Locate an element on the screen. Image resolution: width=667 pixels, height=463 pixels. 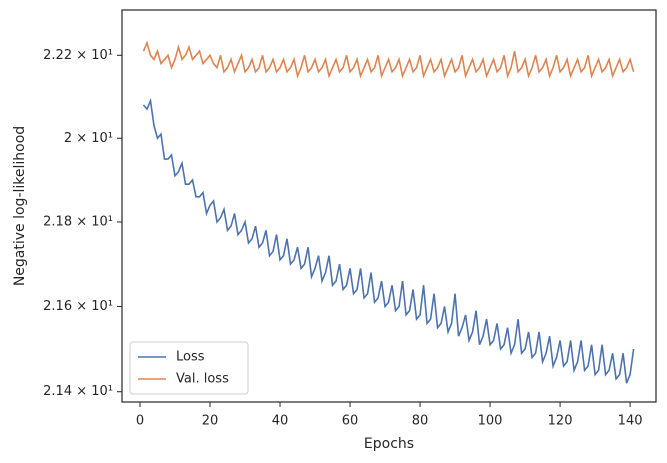
y-tick-label: 2.18 × 10¹ is located at coordinates (78, 221).